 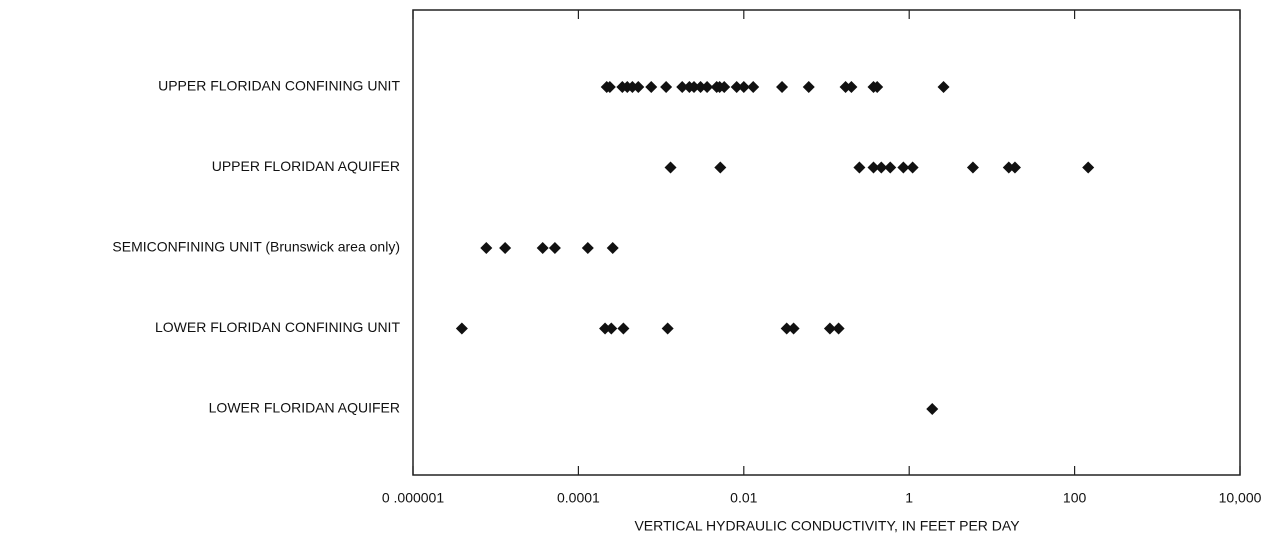 What do you see at coordinates (256, 247) in the screenshot?
I see `category-label: SEMICONFINING UNIT (Brunswick area only)` at bounding box center [256, 247].